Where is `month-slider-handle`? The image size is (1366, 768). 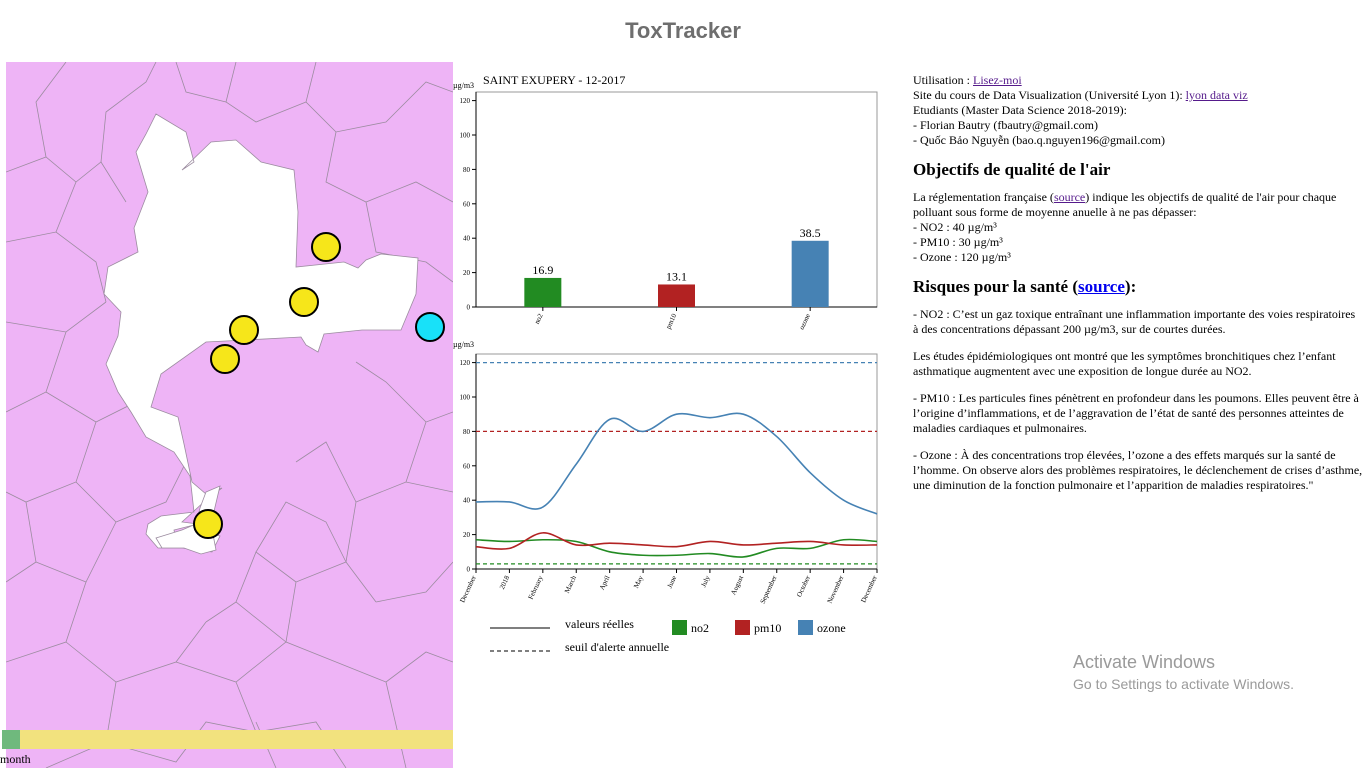 month-slider-handle is located at coordinates (11, 739).